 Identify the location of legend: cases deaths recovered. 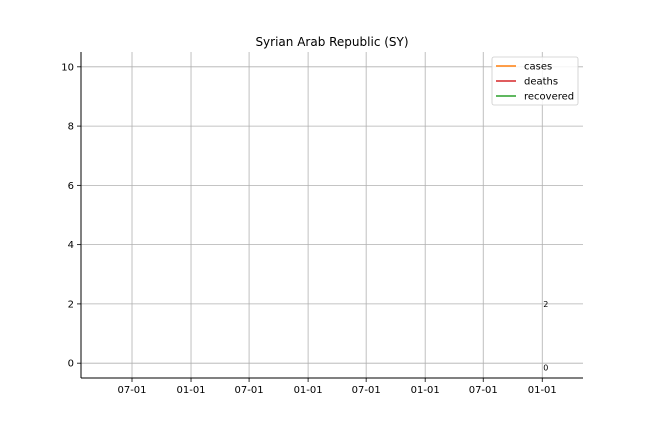
(535, 81).